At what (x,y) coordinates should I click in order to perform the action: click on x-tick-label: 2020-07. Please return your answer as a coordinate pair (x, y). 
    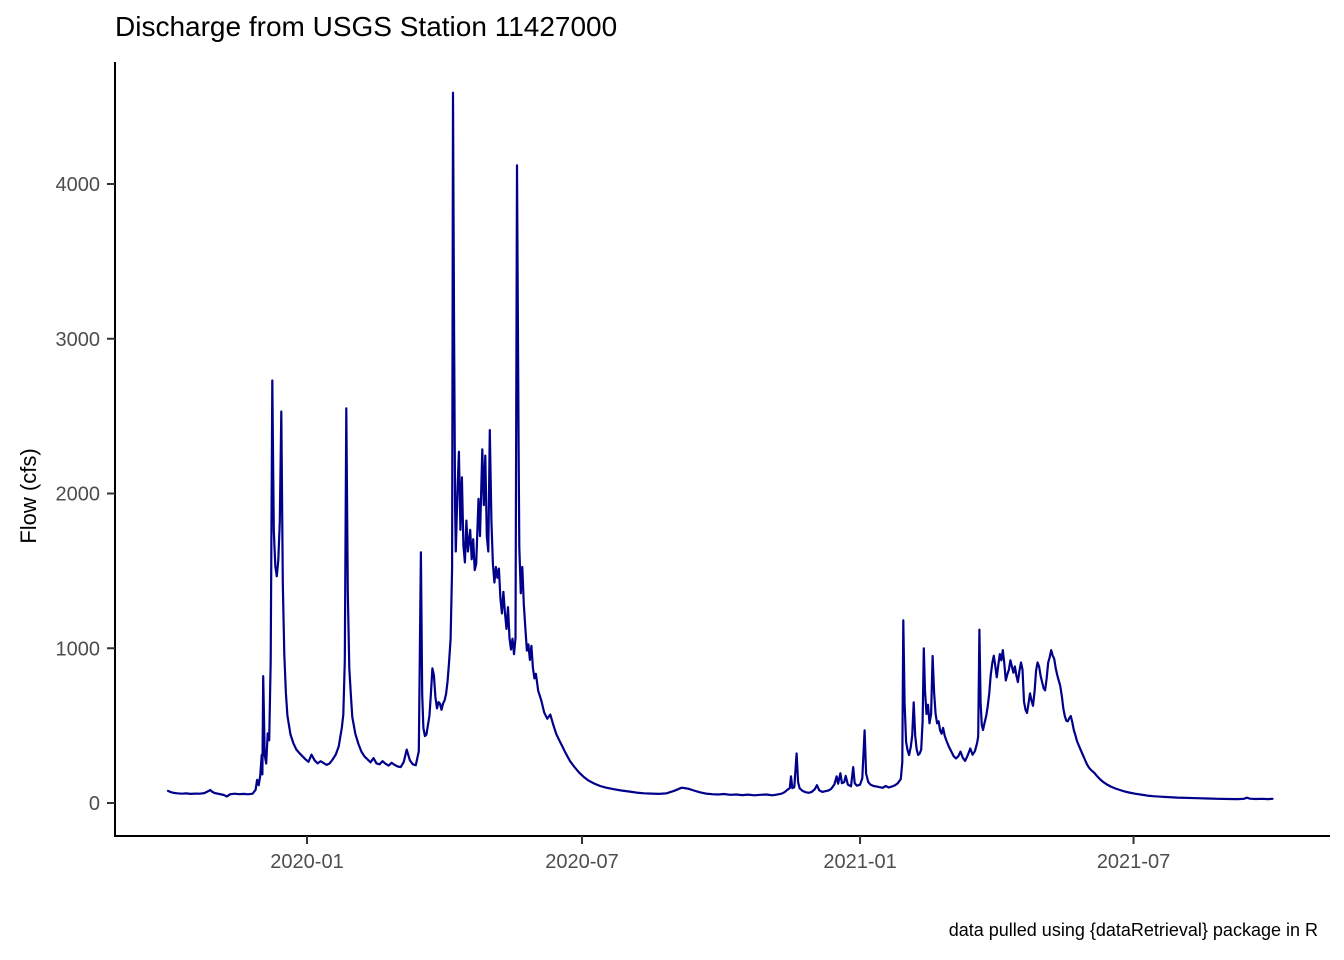
    Looking at the image, I should click on (581, 862).